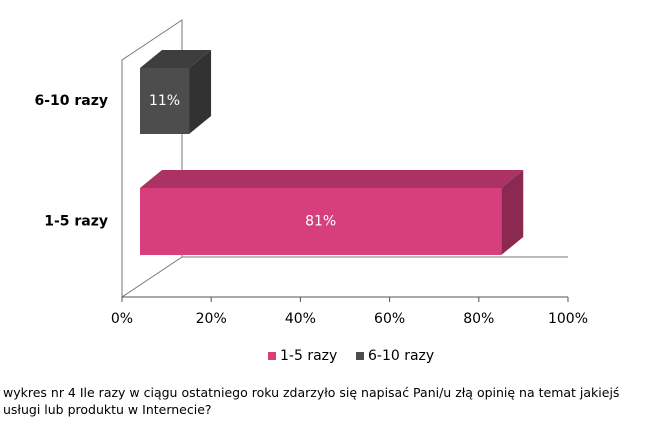  I want to click on legend-label: 1-5 razy, so click(308, 356).